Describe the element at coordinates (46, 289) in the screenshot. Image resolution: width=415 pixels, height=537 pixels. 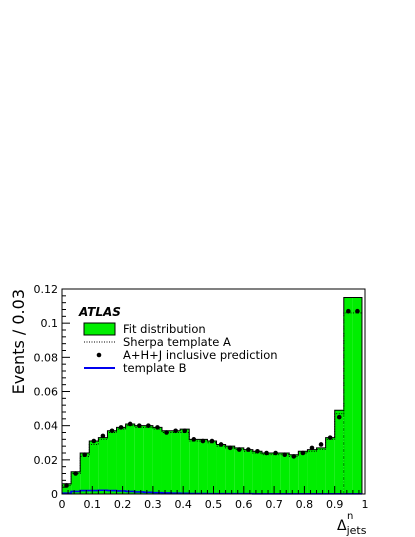
I see `y-tick-label: 0.12` at that location.